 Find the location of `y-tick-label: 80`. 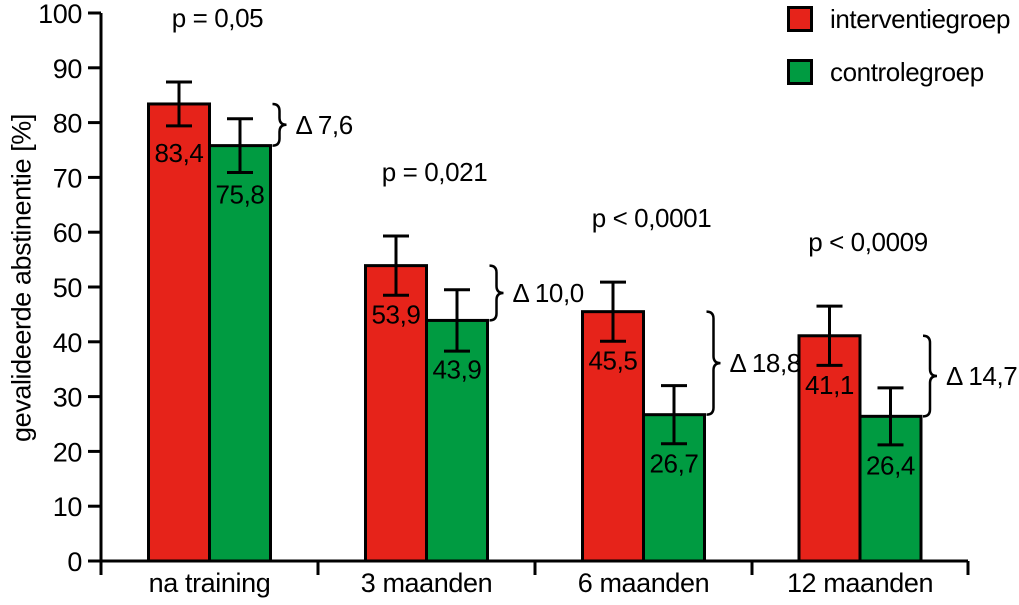

y-tick-label: 80 is located at coordinates (67, 124).